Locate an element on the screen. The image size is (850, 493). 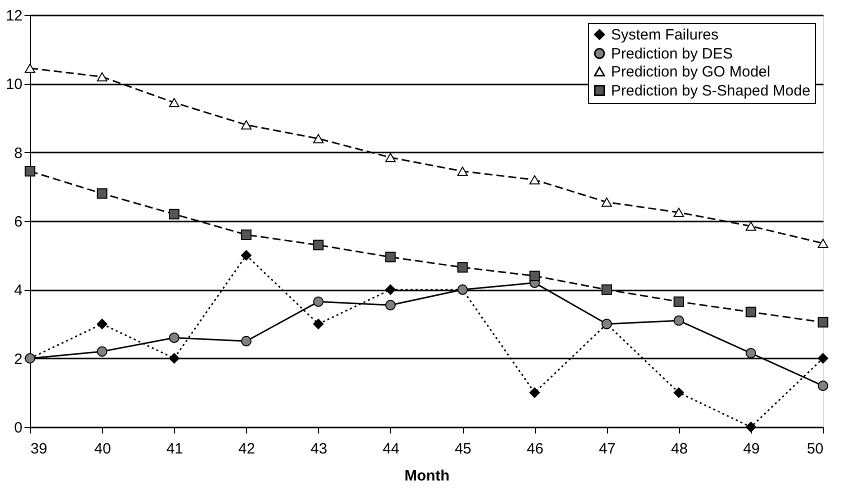
legend-label: Prediction by DES is located at coordinates (672, 54).